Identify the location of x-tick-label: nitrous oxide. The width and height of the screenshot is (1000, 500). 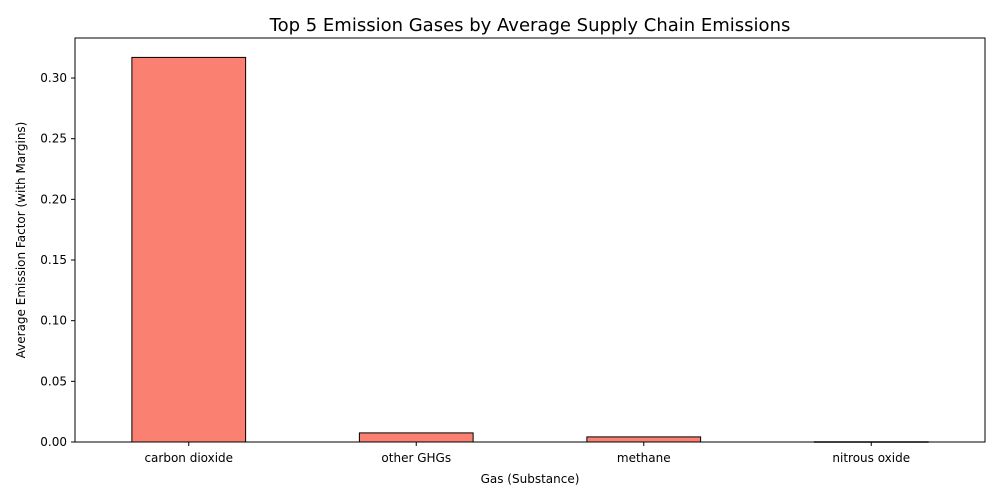
(871, 458).